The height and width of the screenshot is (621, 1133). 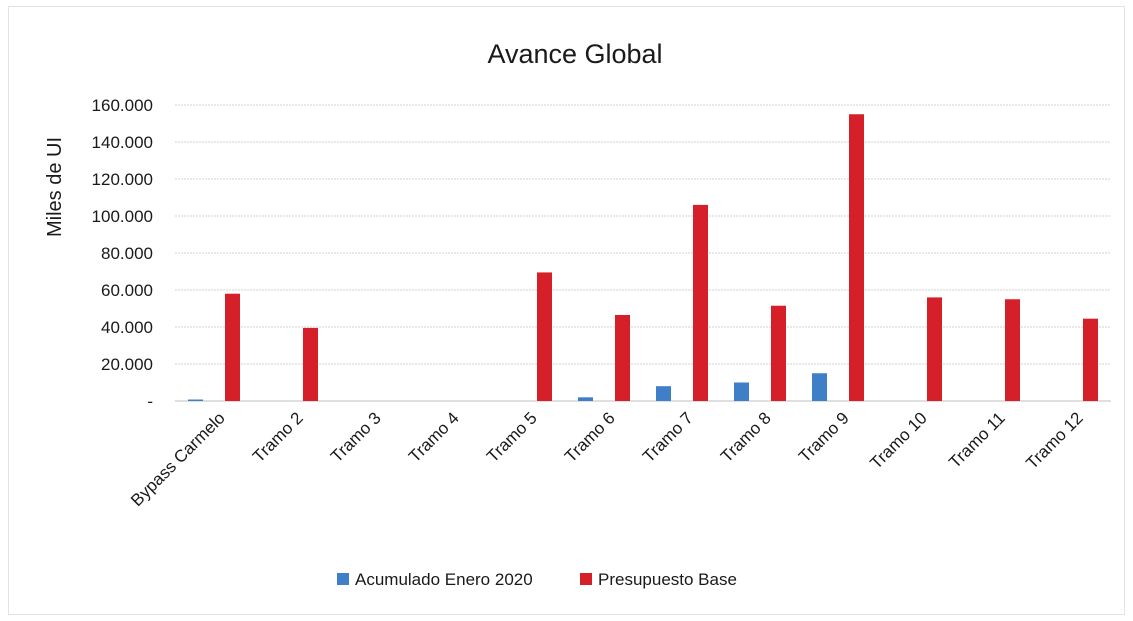 What do you see at coordinates (512, 437) in the screenshot?
I see `x-tick-label: Tramo 5` at bounding box center [512, 437].